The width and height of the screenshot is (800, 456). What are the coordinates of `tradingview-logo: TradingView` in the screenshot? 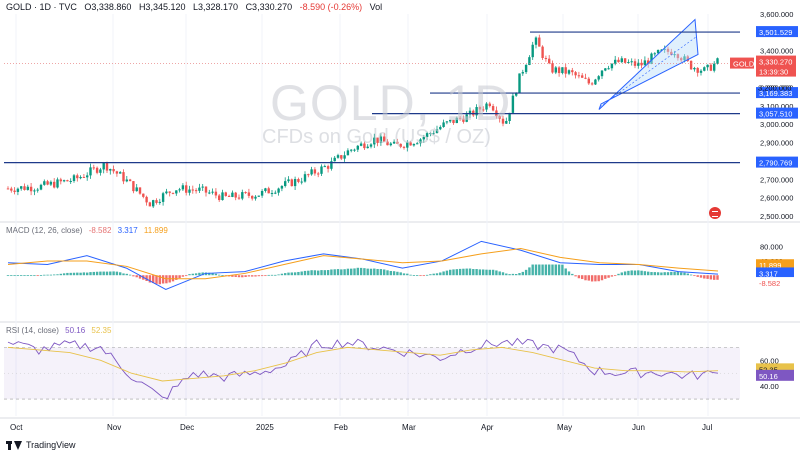 It's located at (41, 445).